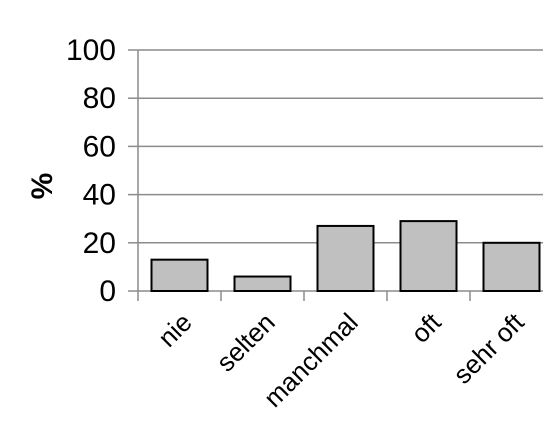  I want to click on y-tick-label: 40, so click(99, 195).